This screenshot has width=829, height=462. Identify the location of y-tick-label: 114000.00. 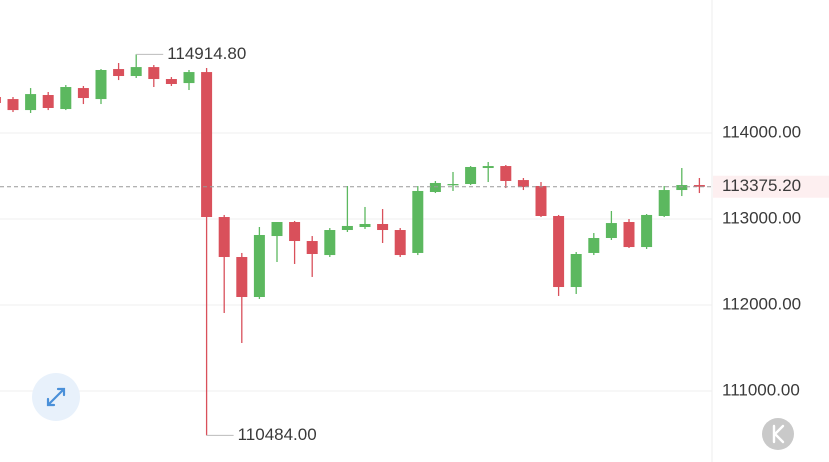
(761, 132).